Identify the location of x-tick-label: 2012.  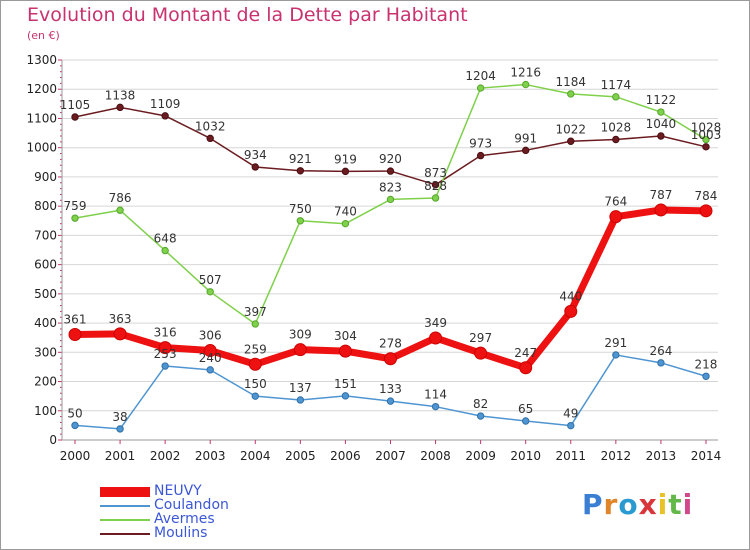
(616, 456).